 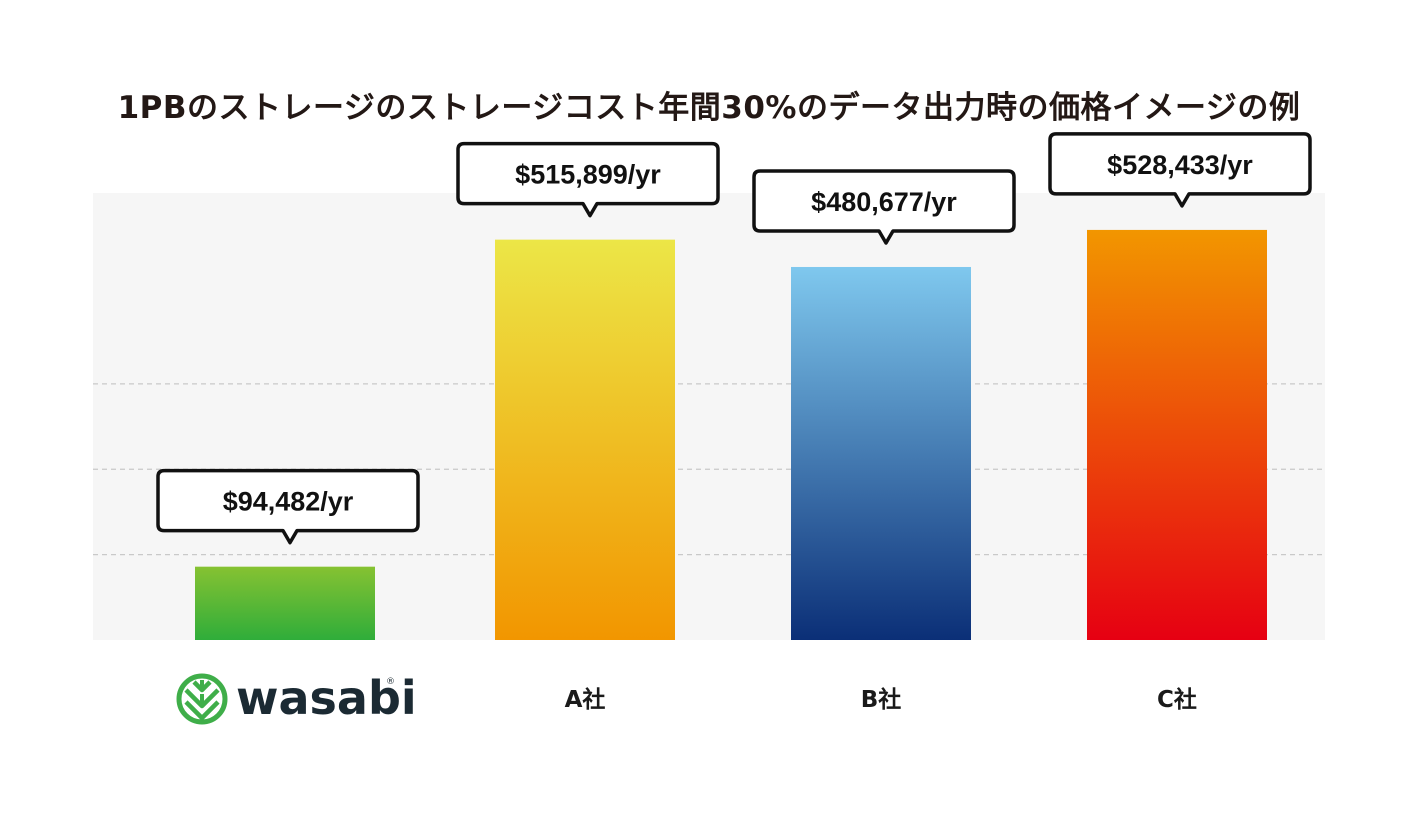 I want to click on value-callout-0: $94,482/yr, so click(x=288, y=506).